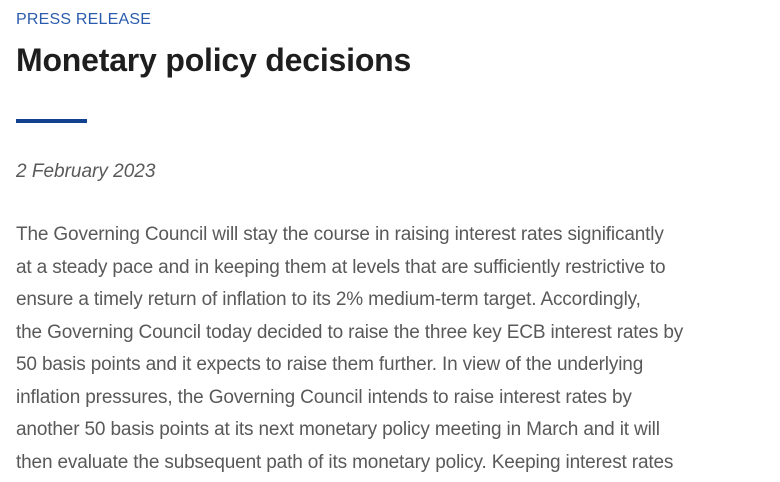 The image size is (780, 482). What do you see at coordinates (86, 171) in the screenshot?
I see `publication-date: 2 February 2023` at bounding box center [86, 171].